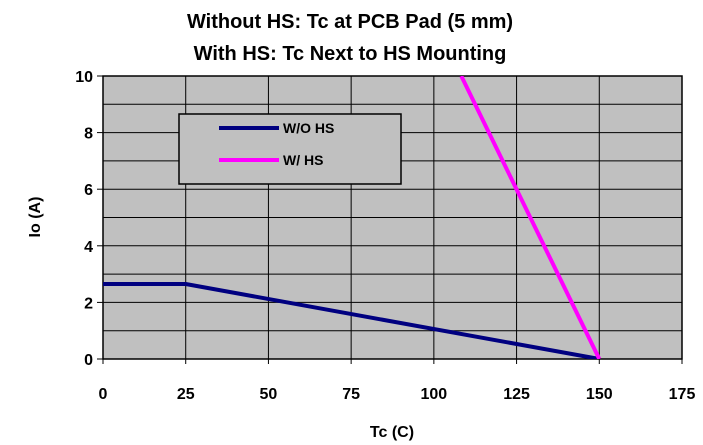  I want to click on x-axis-title: Tc (C), so click(392, 432).